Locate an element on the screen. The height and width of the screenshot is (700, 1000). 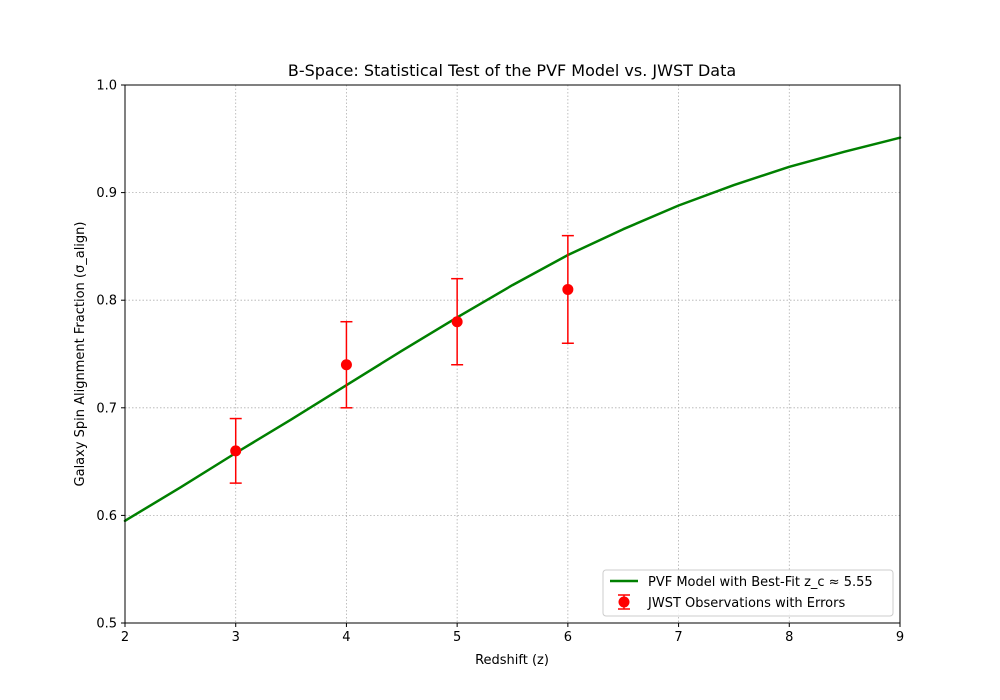
x-tick-label: 5 is located at coordinates (457, 637).